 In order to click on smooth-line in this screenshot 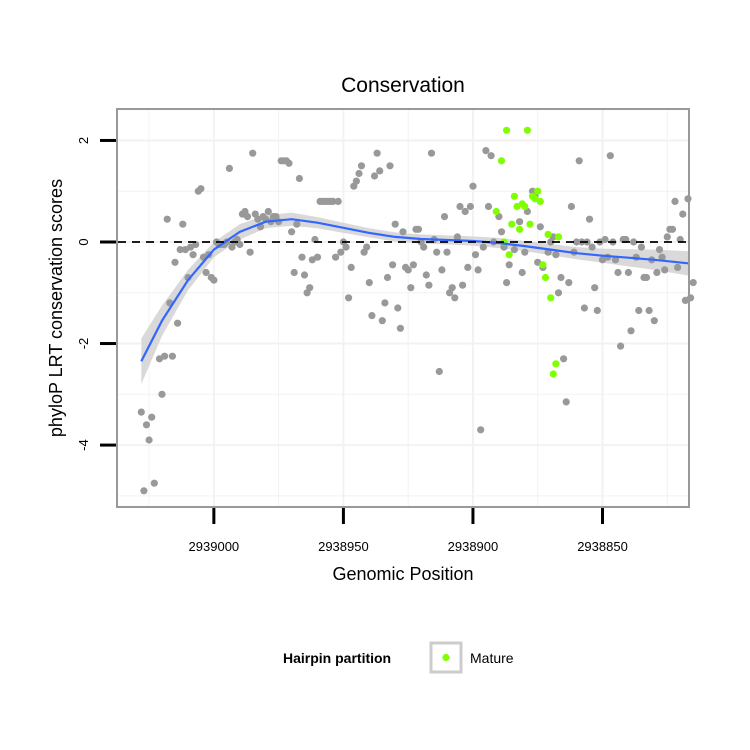, I will do `click(414, 290)`.